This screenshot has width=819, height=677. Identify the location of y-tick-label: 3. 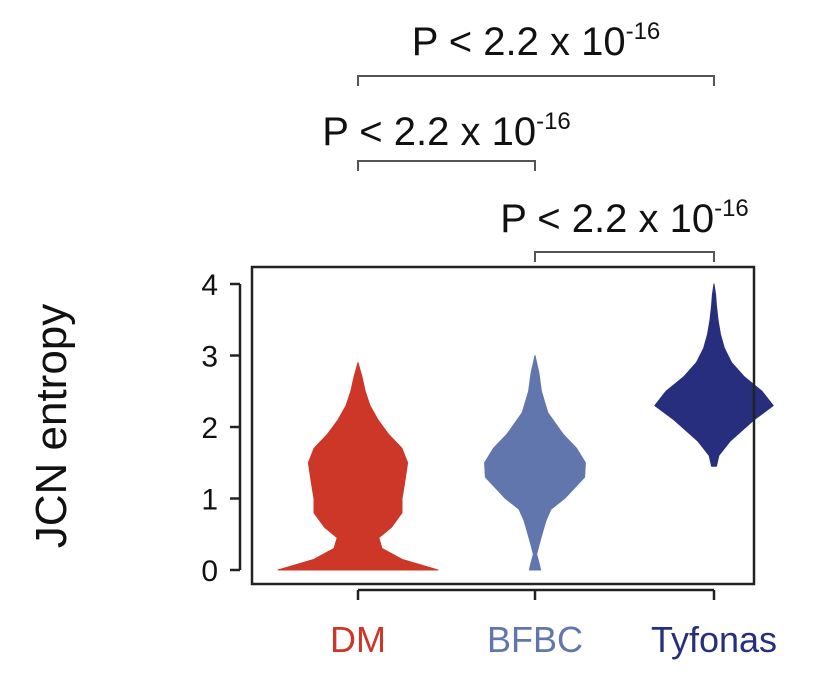
(209, 357).